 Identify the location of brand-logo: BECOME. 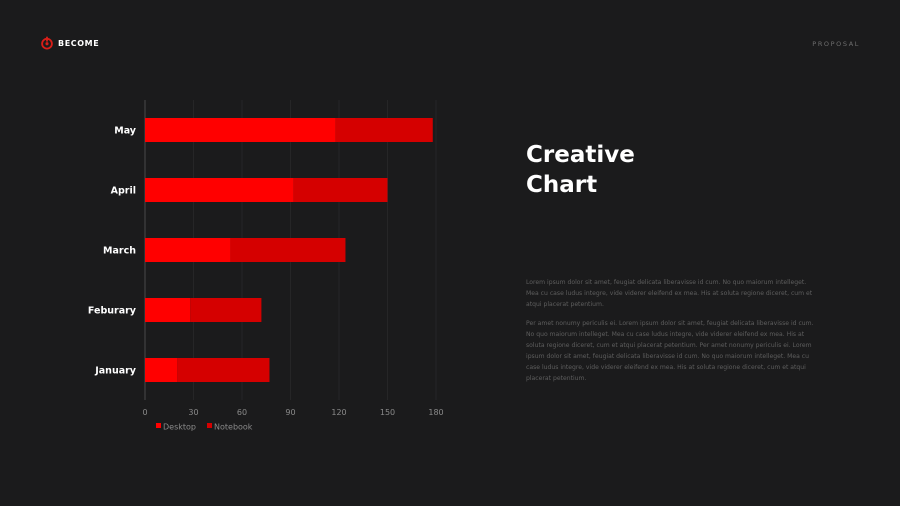
(69, 43).